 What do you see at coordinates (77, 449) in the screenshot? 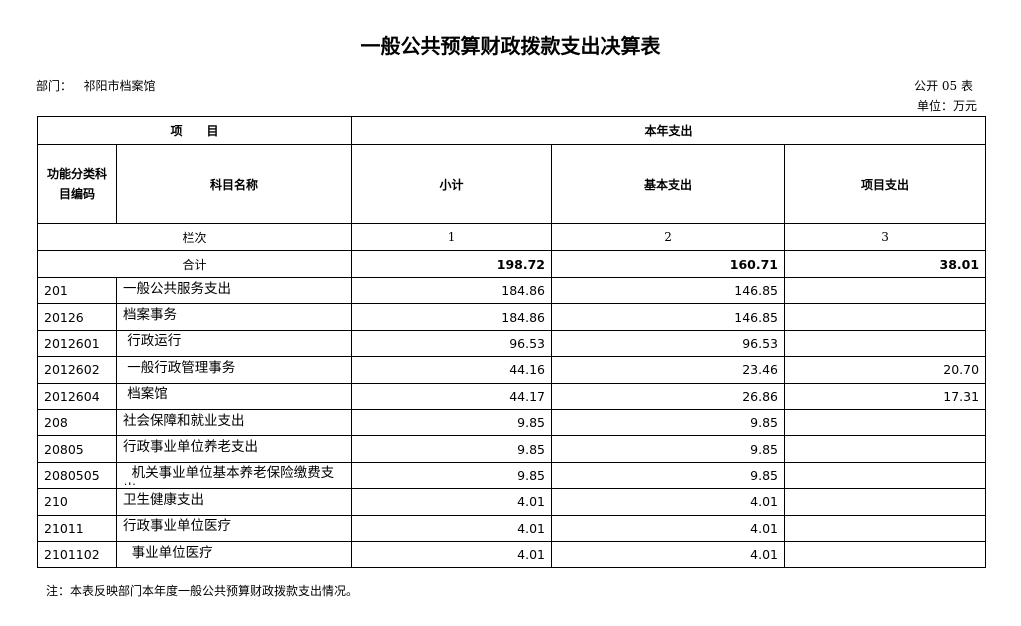
I see `row-code: 20805` at bounding box center [77, 449].